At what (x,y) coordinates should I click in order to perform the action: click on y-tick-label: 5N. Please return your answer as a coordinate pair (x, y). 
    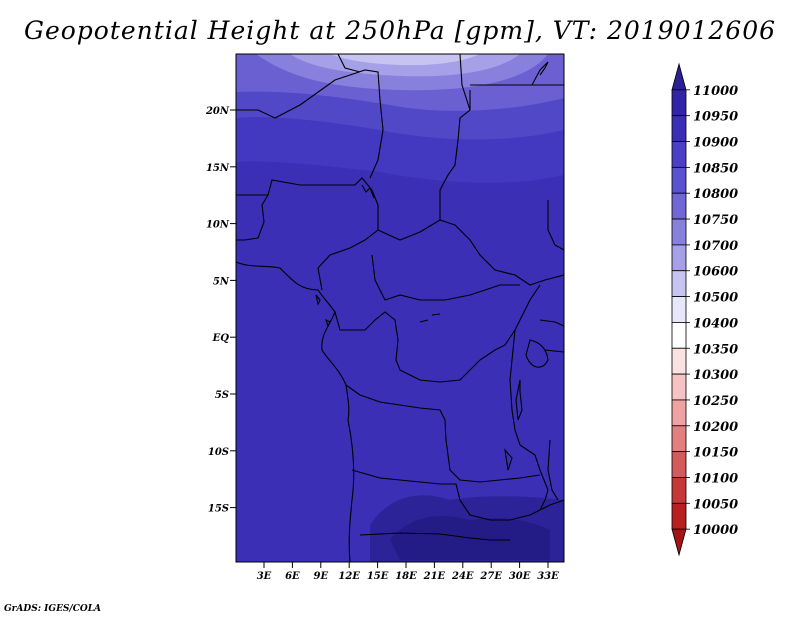
    Looking at the image, I should click on (221, 281).